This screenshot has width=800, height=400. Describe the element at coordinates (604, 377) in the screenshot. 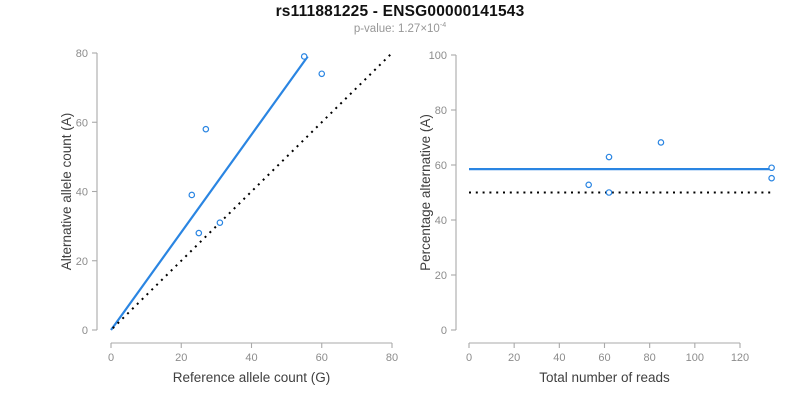

I see `x-axis-title: Total number of reads` at that location.